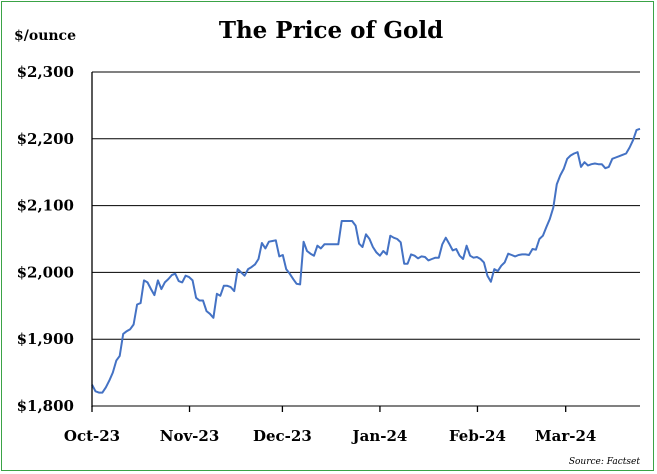 This screenshot has height=474, width=657. I want to click on x-tick-labels: Oct-23 Nov-23 Dec-23 Jan-24 Feb-24 Mar-24, so click(330, 425).